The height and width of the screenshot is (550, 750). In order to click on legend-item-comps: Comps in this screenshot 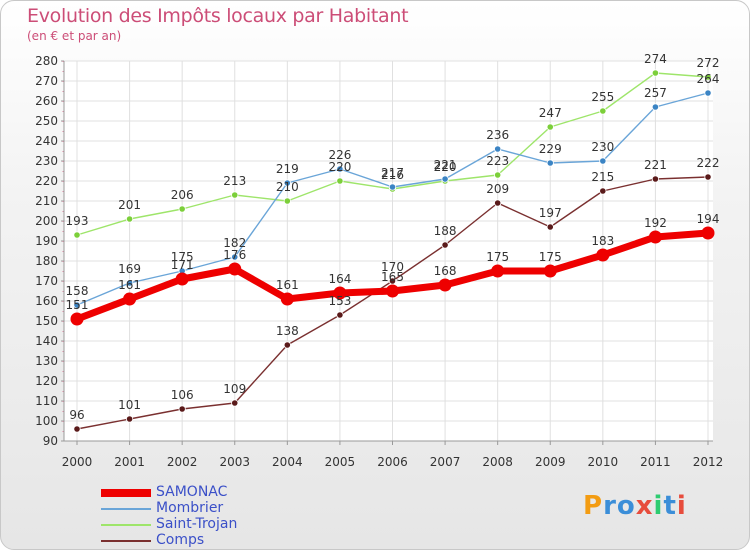, I will do `click(201, 540)`.